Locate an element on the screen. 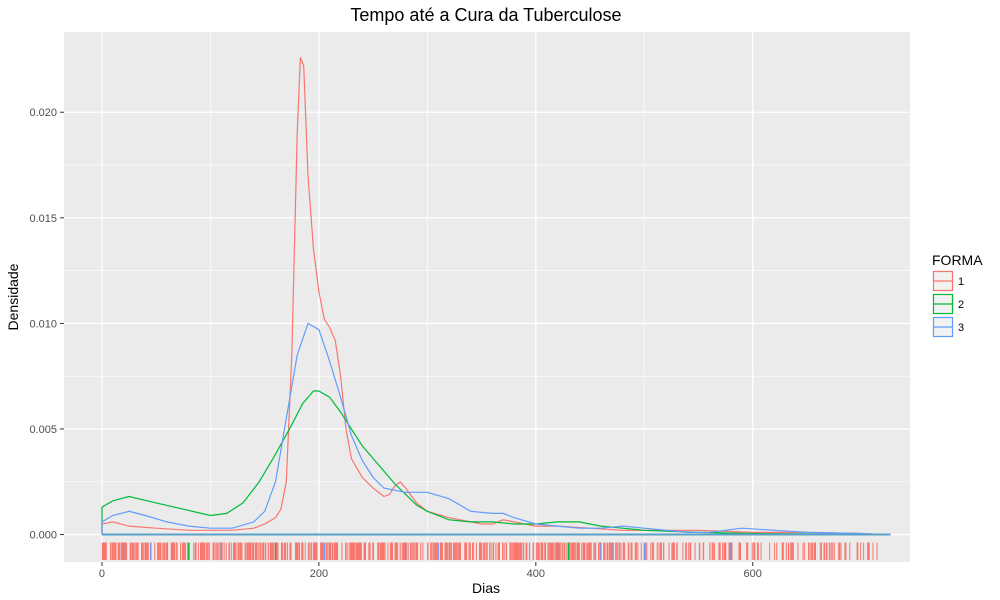 The image size is (1000, 600). legend-label: 2 is located at coordinates (961, 305).